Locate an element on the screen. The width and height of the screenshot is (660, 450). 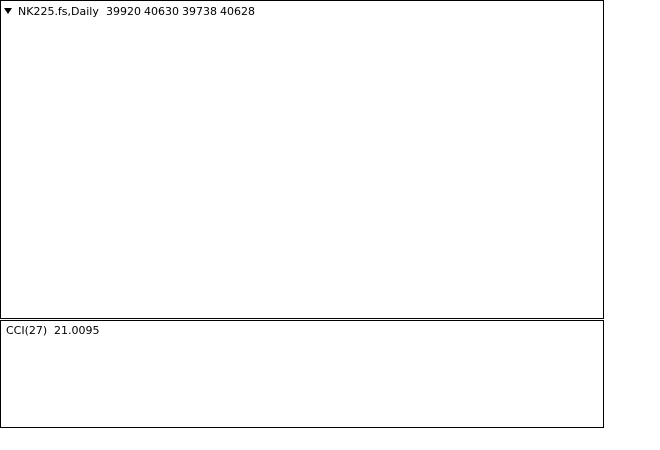
chart-title: NK225.fs,Daily is located at coordinates (58, 11).